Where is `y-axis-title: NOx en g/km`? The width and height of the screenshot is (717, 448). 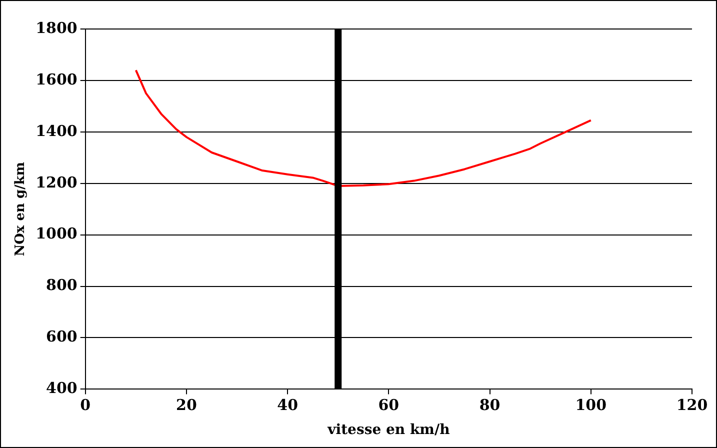 y-axis-title: NOx en g/km is located at coordinates (20, 209).